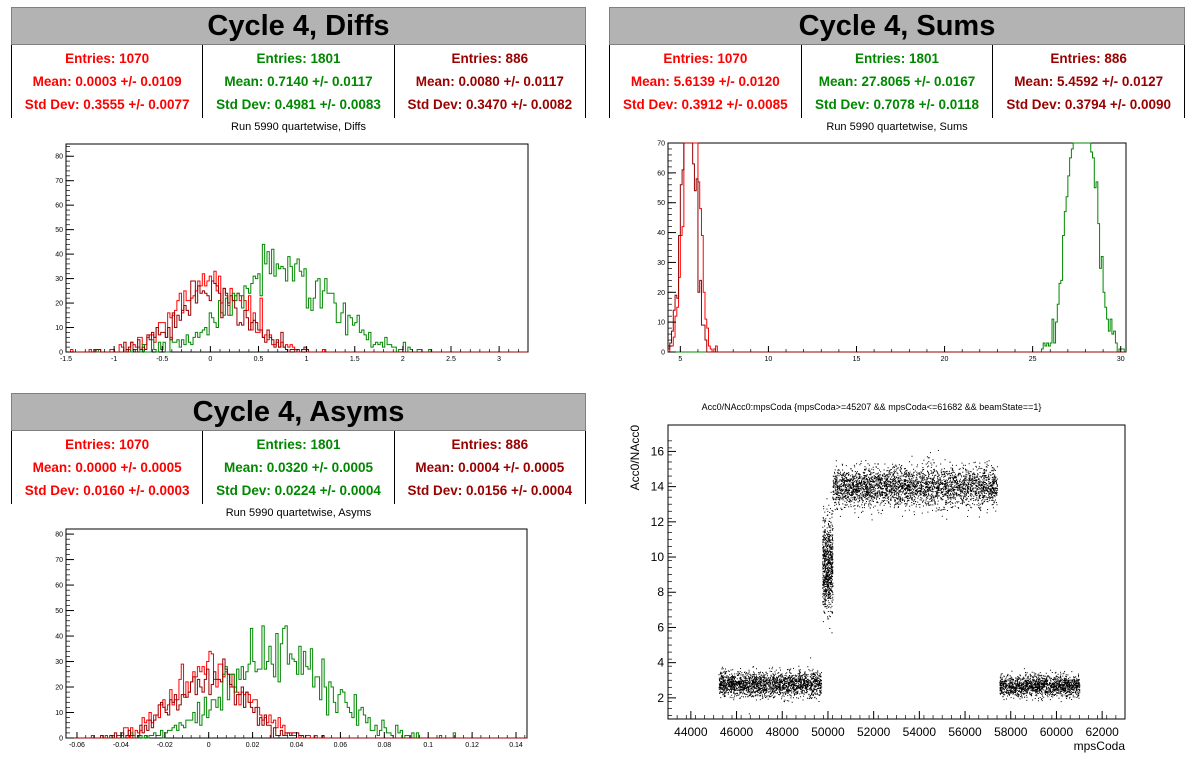  Describe the element at coordinates (490, 104) in the screenshot. I see `stat-std: Std Dev: 0.3470 +/- 0.0082` at that location.